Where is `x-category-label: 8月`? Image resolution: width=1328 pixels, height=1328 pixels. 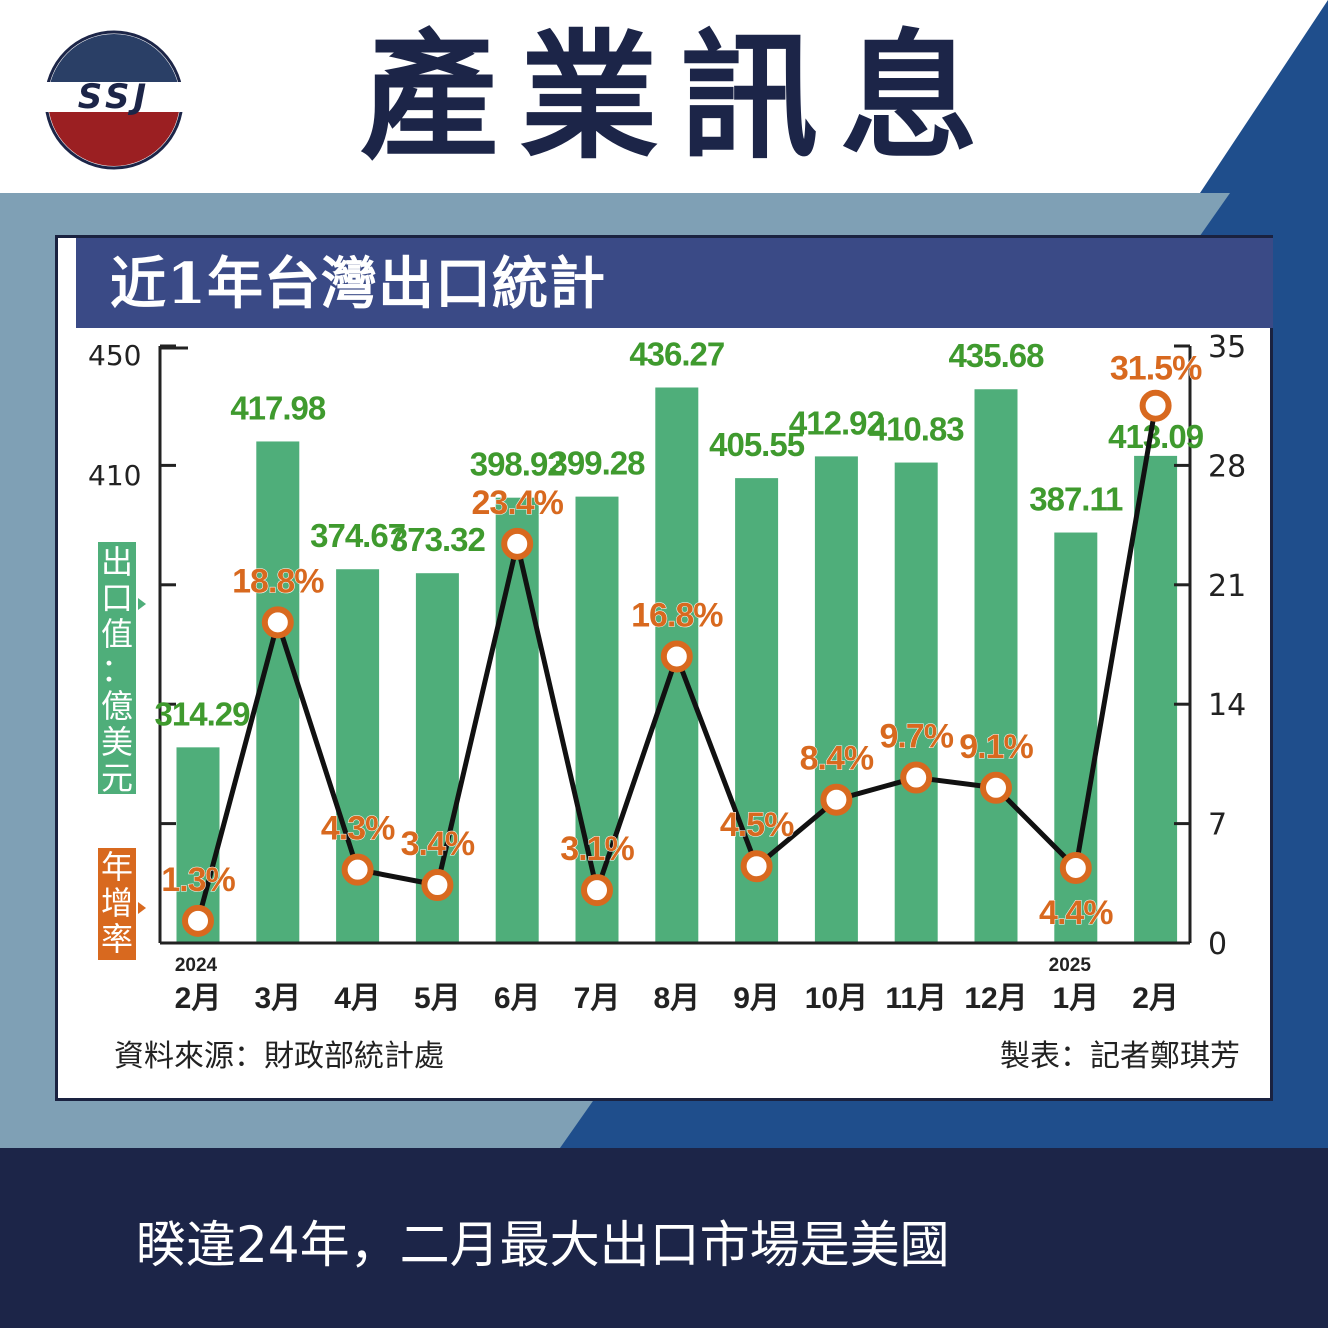
x-category-label: 8月 is located at coordinates (676, 998).